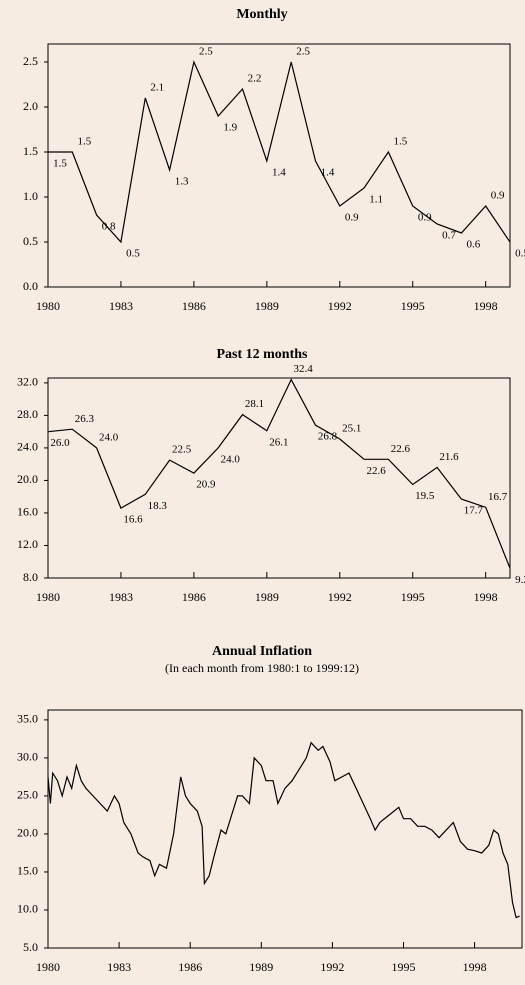 The width and height of the screenshot is (525, 985). I want to click on y-tick-label: 2.5, so click(30, 61).